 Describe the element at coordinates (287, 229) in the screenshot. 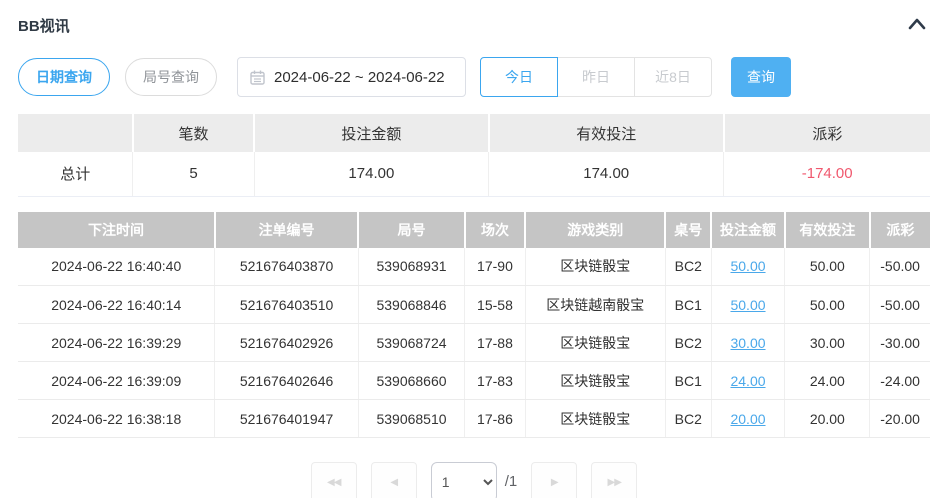

I see `col-order-no: 注单编号` at that location.